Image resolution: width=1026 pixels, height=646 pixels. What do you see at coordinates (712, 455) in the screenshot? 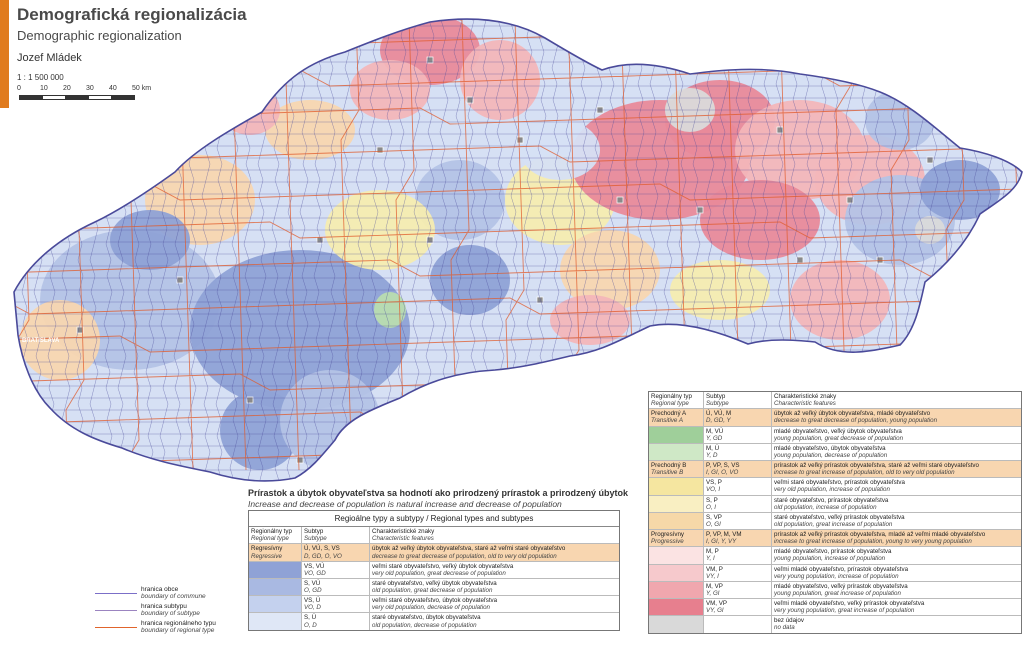
I see `legend-subtype-en: Y, D` at bounding box center [712, 455].